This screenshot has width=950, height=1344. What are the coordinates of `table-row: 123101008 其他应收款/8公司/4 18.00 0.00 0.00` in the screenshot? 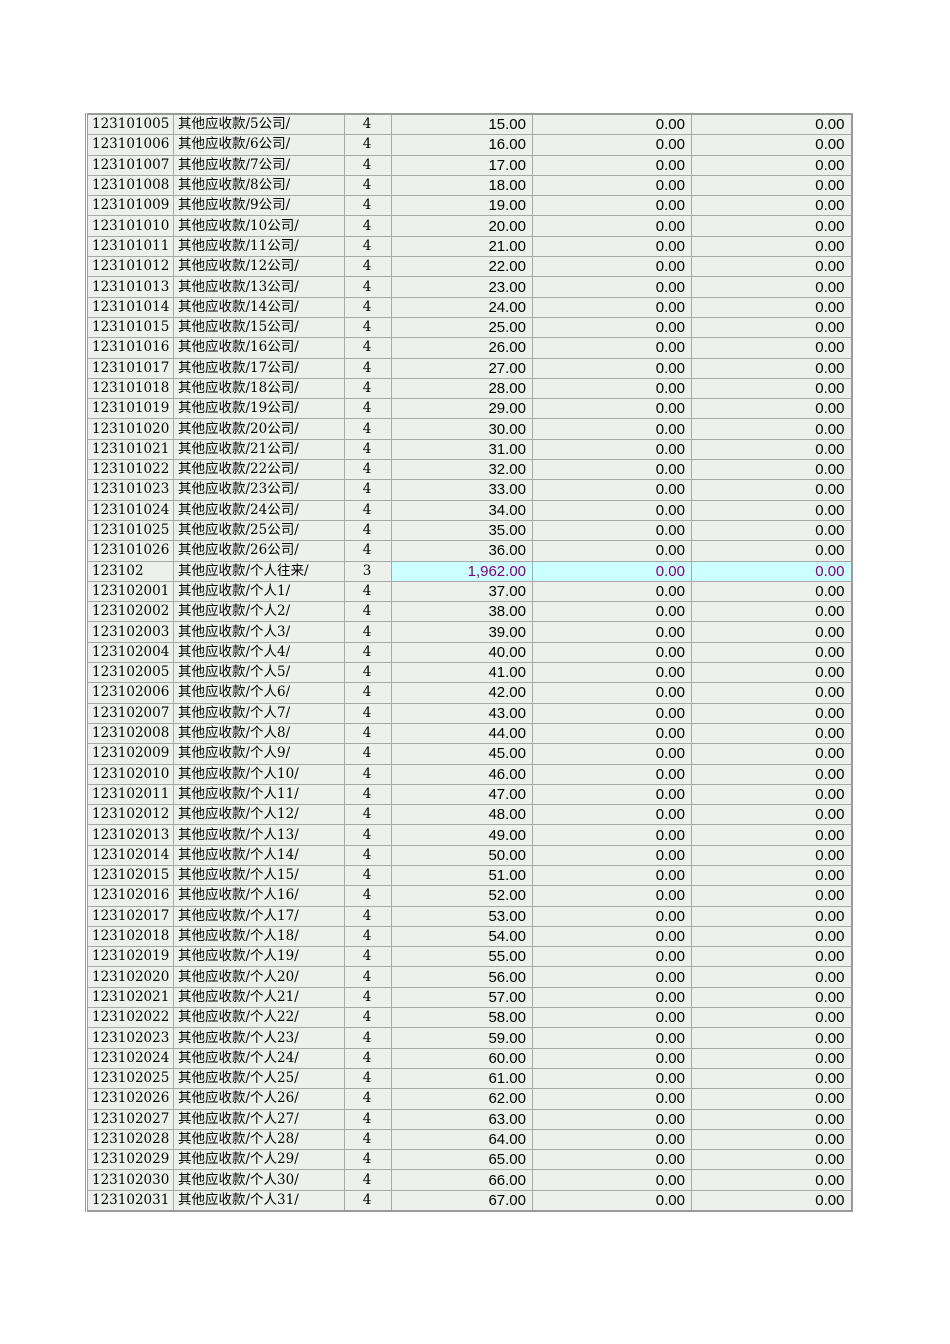 It's located at (469, 185).